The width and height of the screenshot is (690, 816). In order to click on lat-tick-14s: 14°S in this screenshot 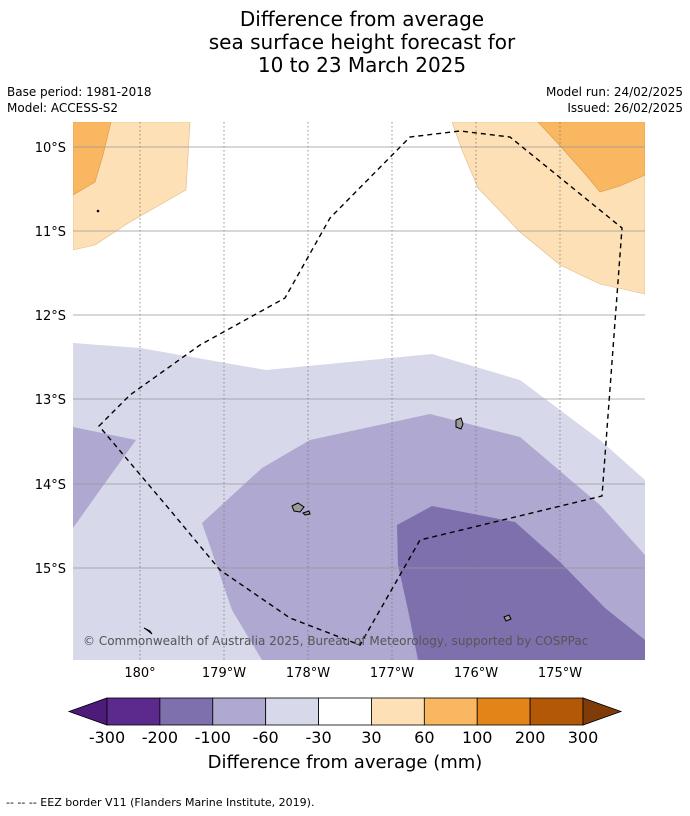, I will do `click(50, 485)`.